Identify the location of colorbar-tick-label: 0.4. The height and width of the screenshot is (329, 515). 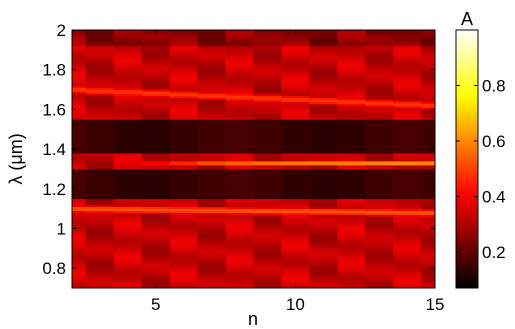
(494, 196).